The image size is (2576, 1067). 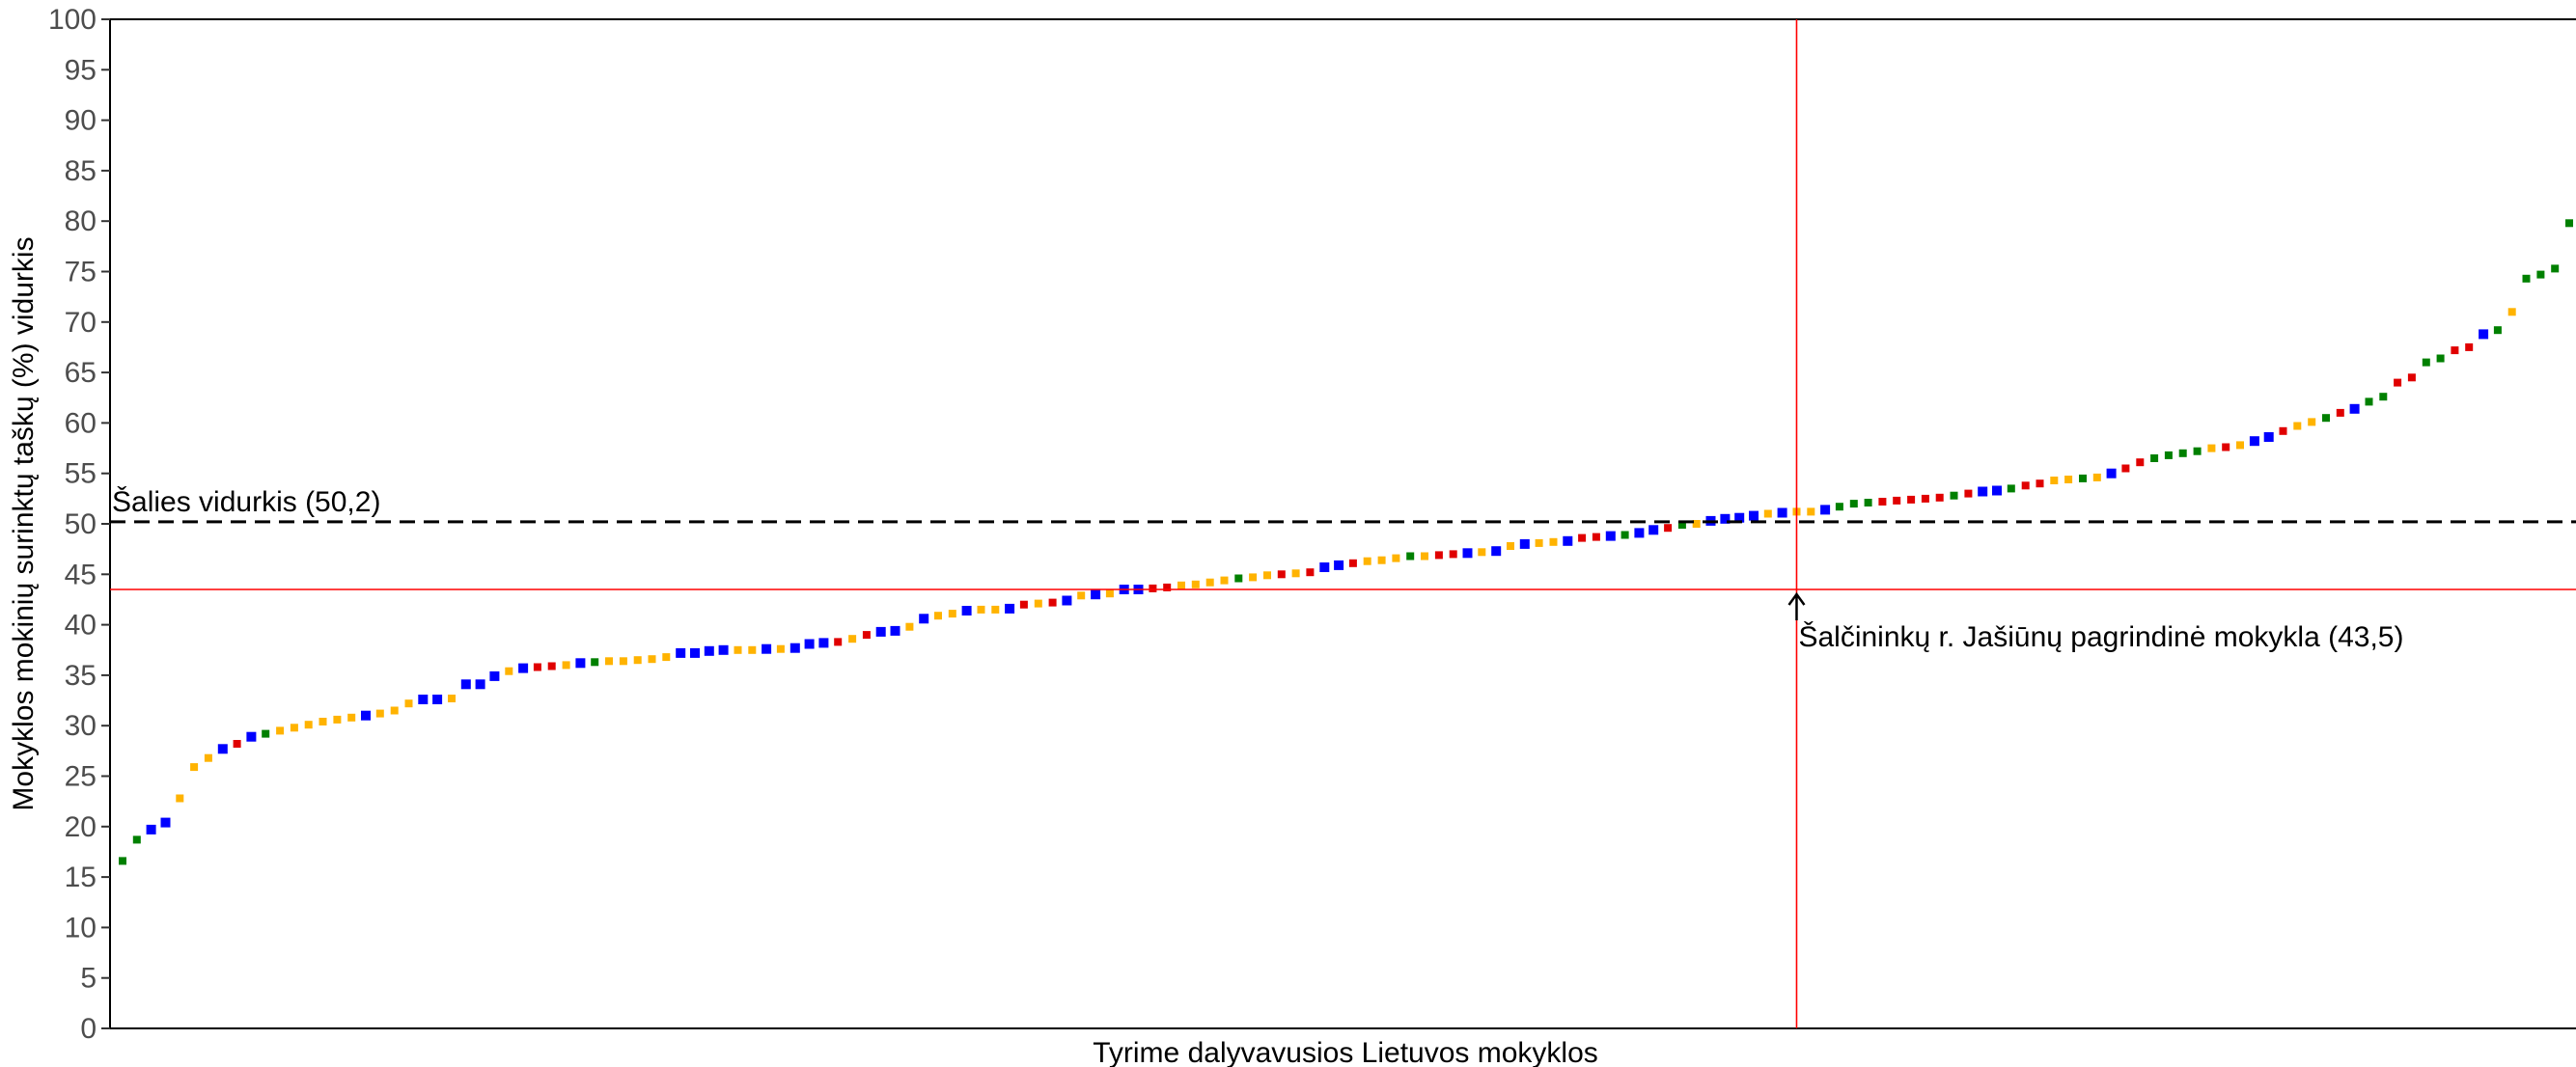 What do you see at coordinates (246, 502) in the screenshot?
I see `national-average-label: Šalies vidurkis (50,2)` at bounding box center [246, 502].